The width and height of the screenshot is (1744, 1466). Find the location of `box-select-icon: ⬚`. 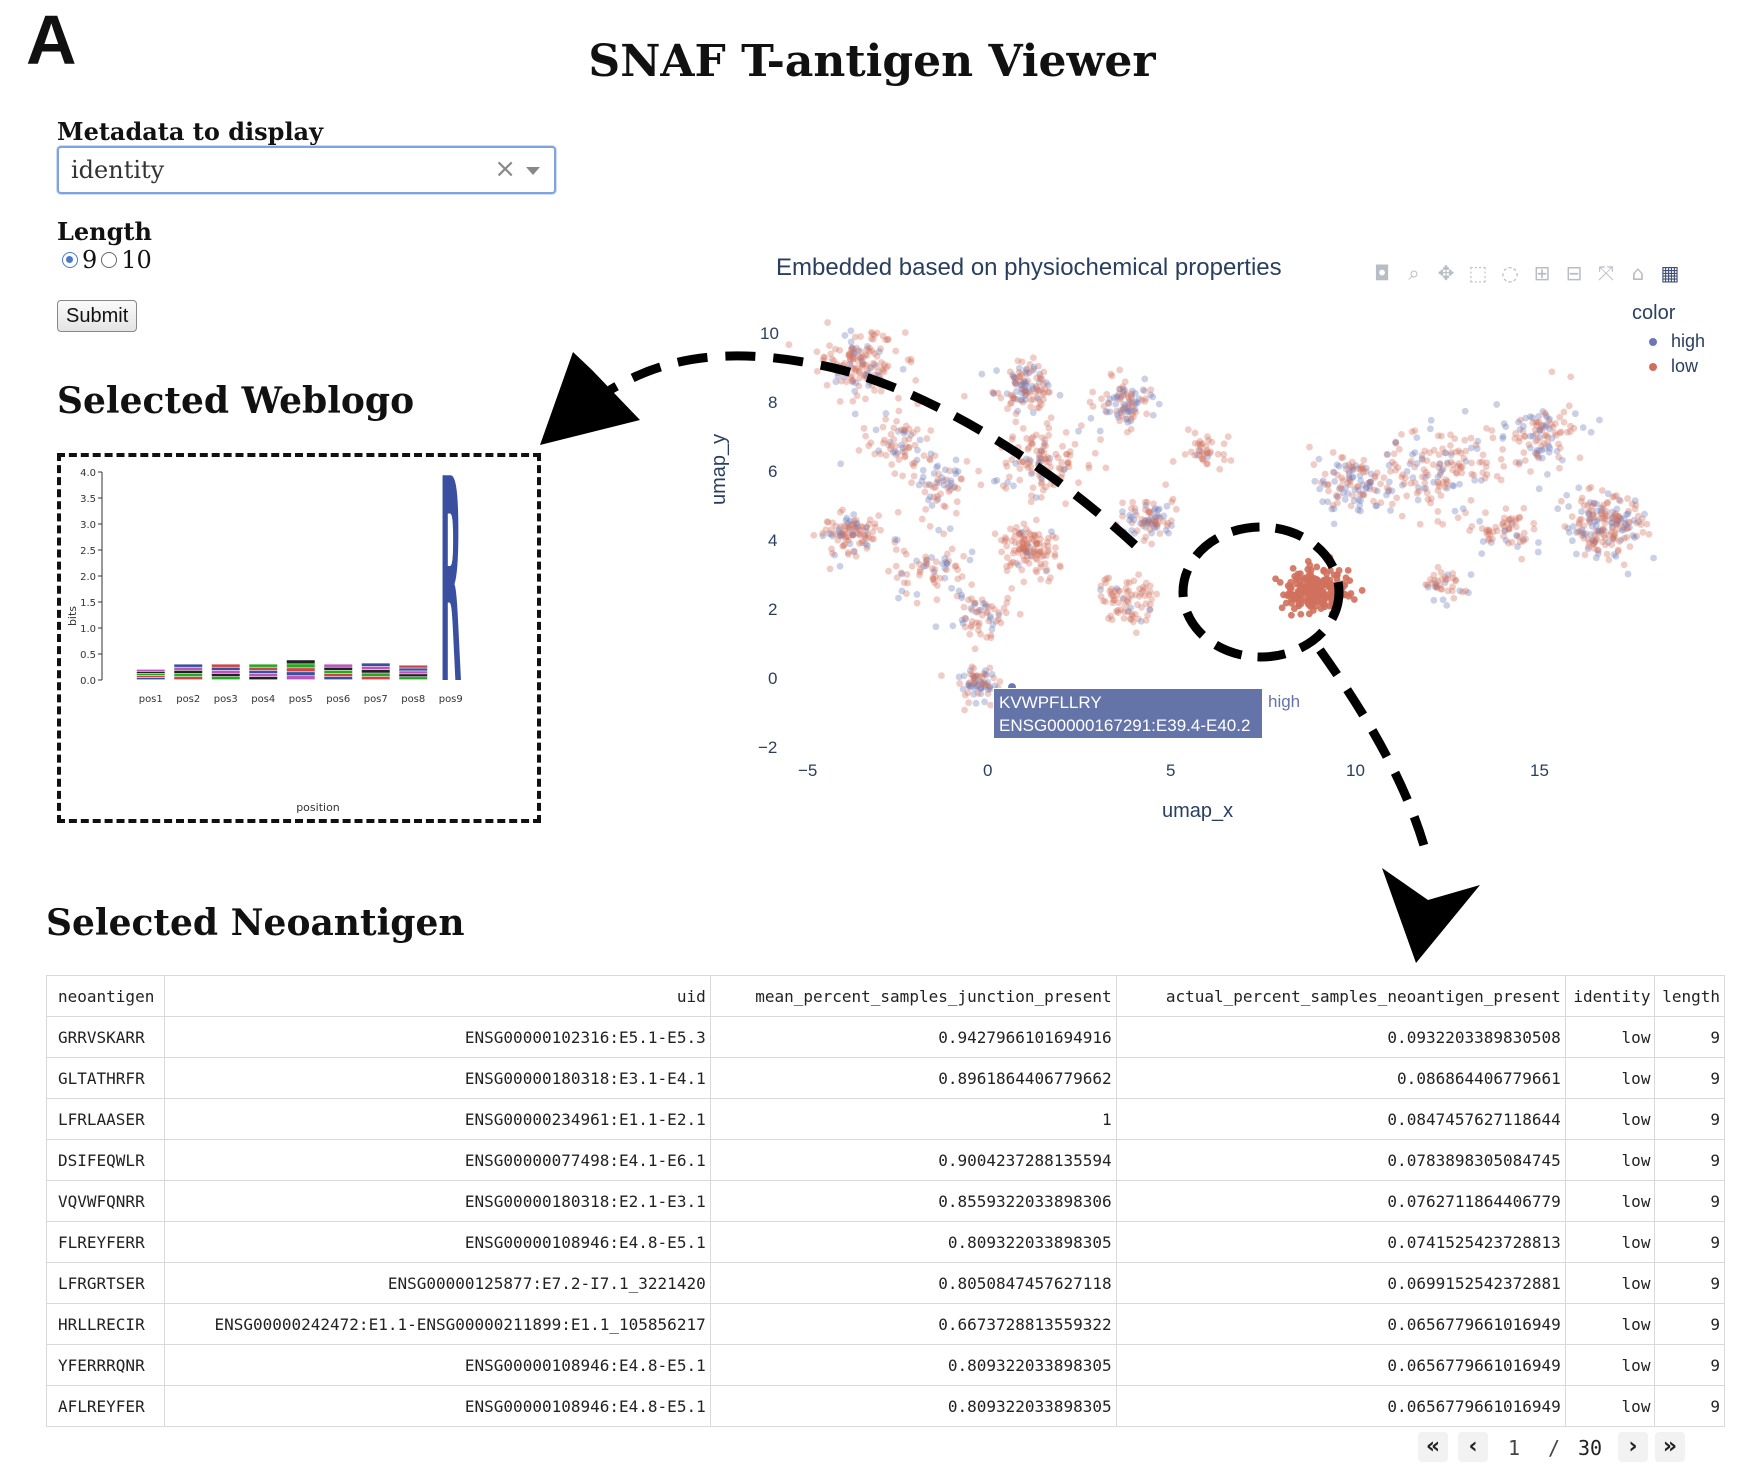

box-select-icon: ⬚ is located at coordinates (1478, 273).